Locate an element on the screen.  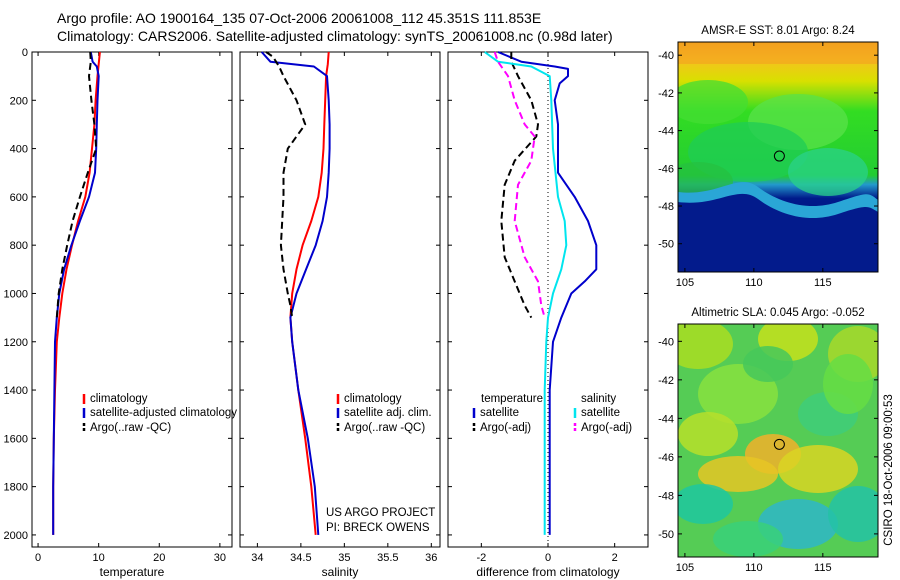
x-tick-label: 35 is located at coordinates (344, 558).